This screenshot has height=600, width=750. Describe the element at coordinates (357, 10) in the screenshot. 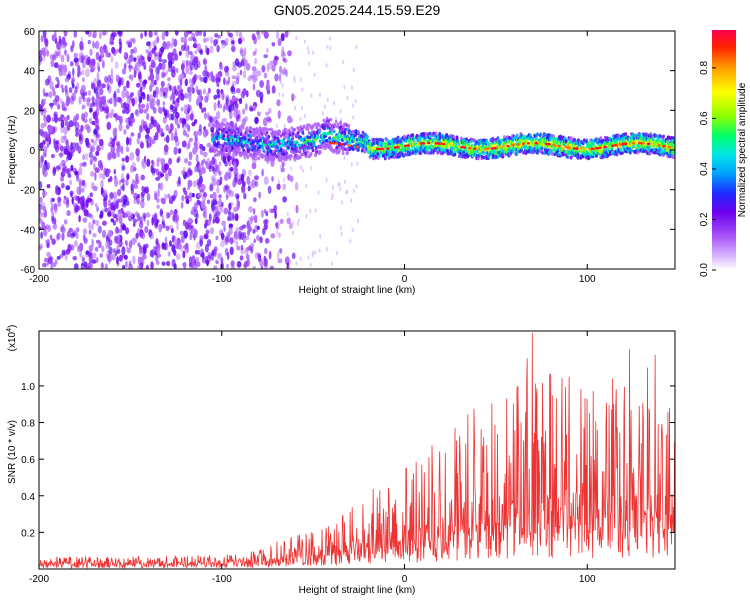

I see `chart-title: GN05.2025.244.15.59.E29` at that location.